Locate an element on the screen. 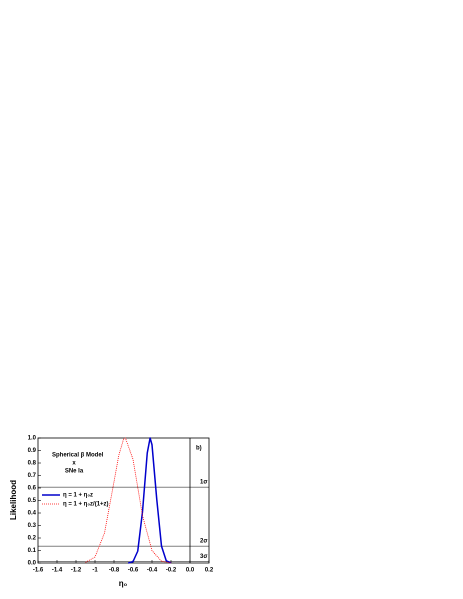  y-axis-label: Likelihood is located at coordinates (13, 500).